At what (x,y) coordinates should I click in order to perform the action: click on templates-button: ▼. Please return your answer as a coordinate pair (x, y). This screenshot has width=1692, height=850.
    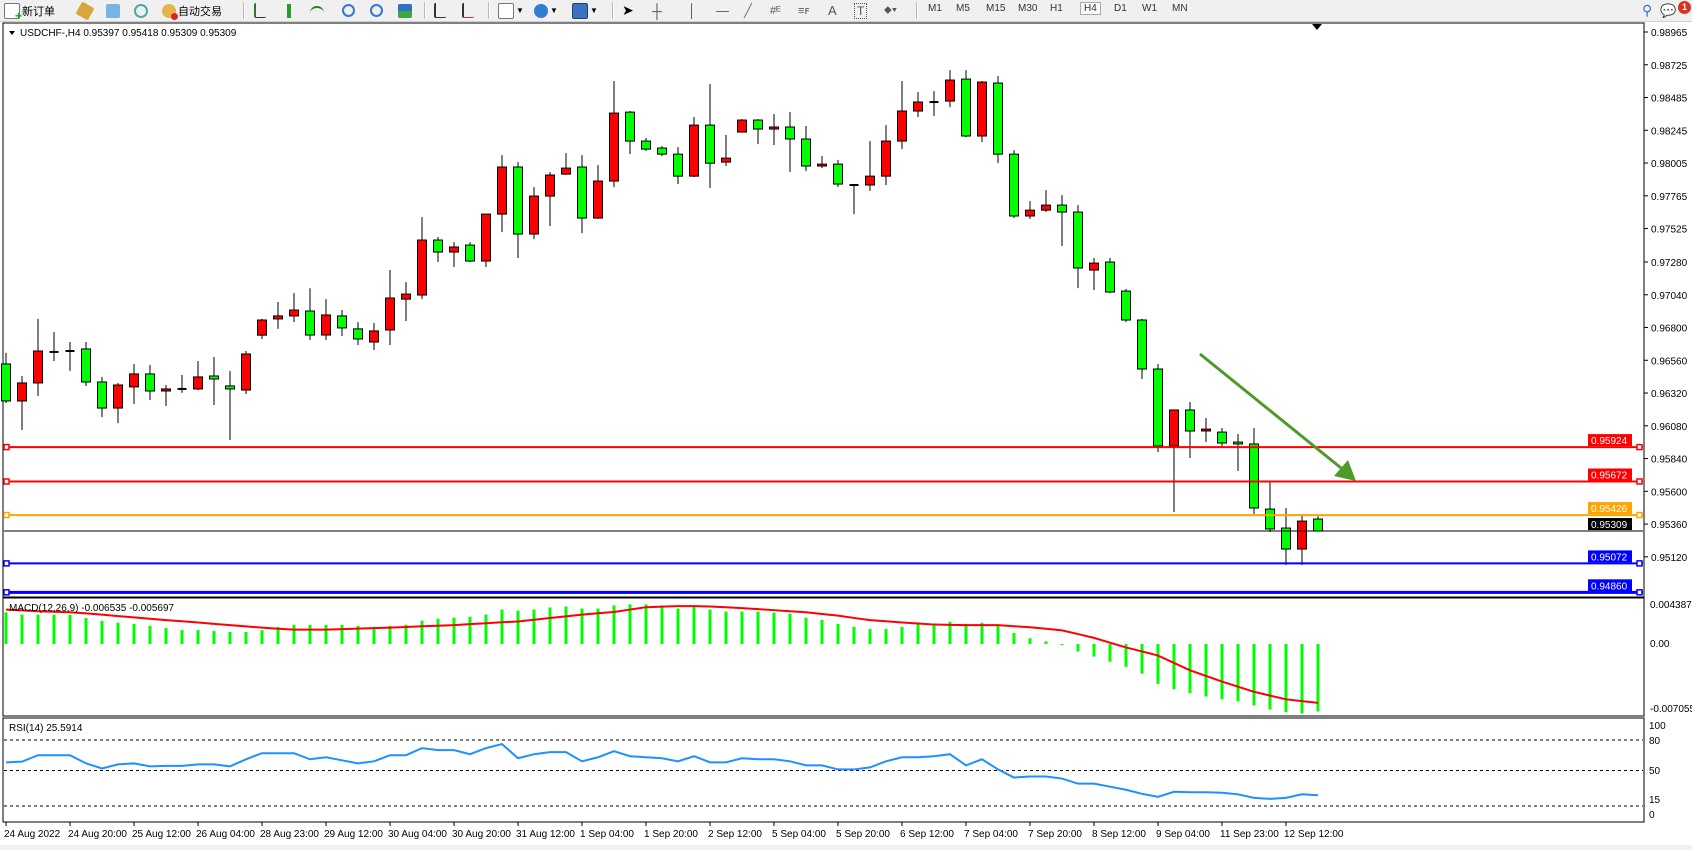
    Looking at the image, I should click on (585, 10).